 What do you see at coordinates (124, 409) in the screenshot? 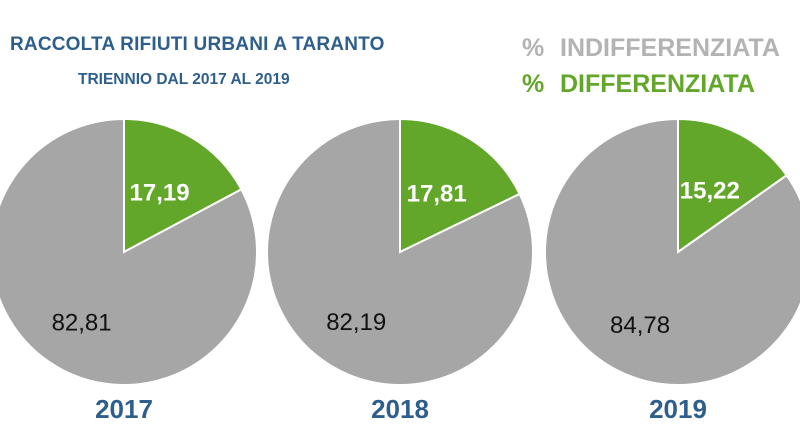
I see `year-label: 2017` at bounding box center [124, 409].